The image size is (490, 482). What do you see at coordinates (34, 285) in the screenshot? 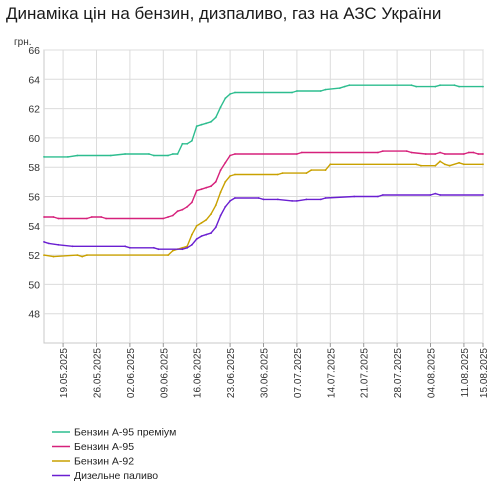
I see `y-tick-label: 50` at bounding box center [34, 285].